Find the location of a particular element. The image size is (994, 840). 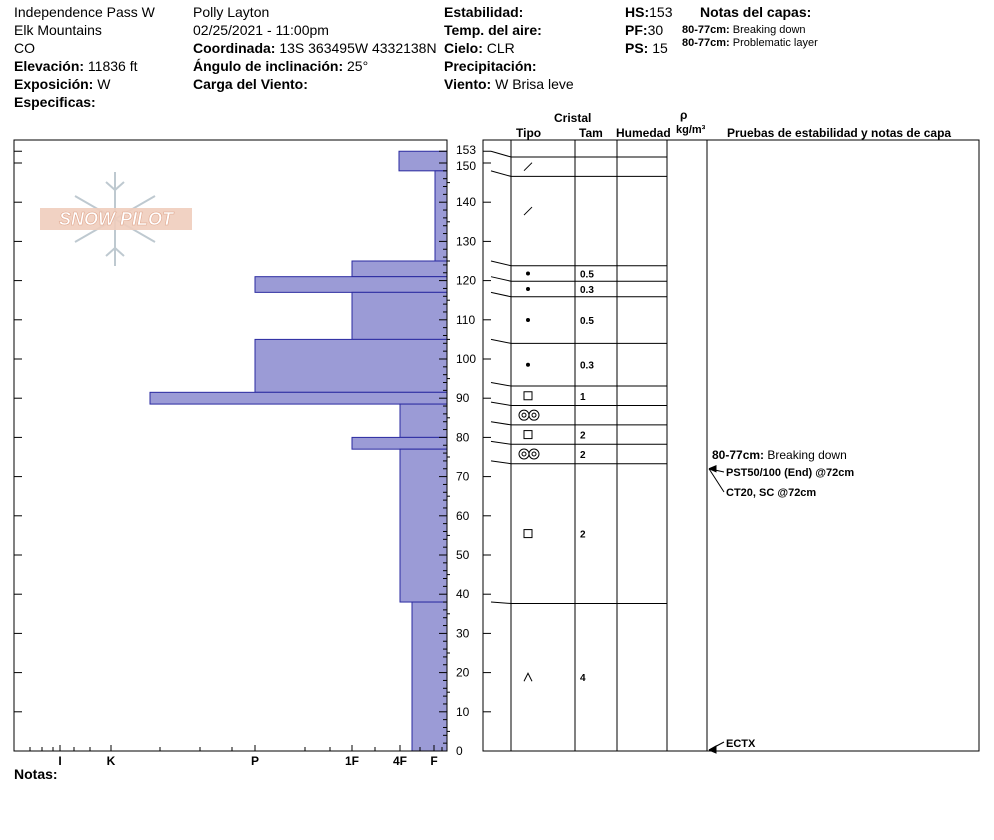

ps: PS: 15 is located at coordinates (646, 48).